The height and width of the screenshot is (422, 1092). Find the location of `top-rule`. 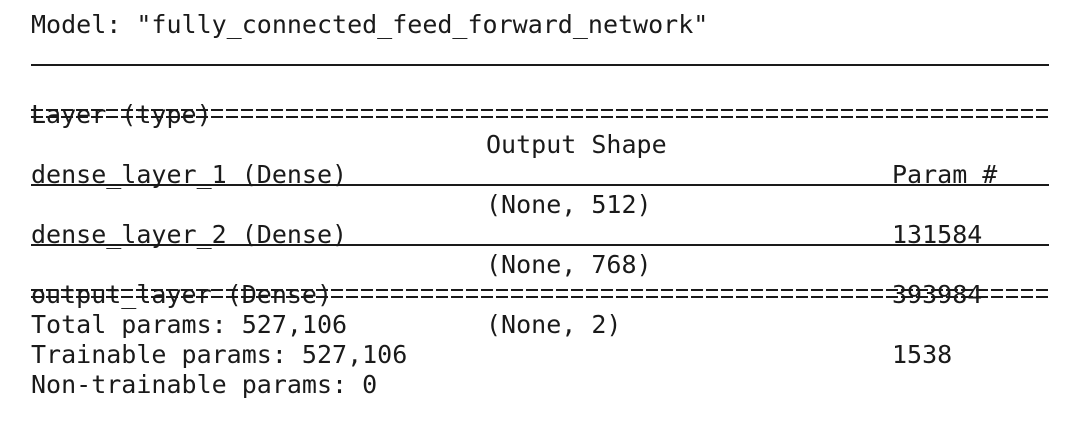

top-rule is located at coordinates (540, 65).